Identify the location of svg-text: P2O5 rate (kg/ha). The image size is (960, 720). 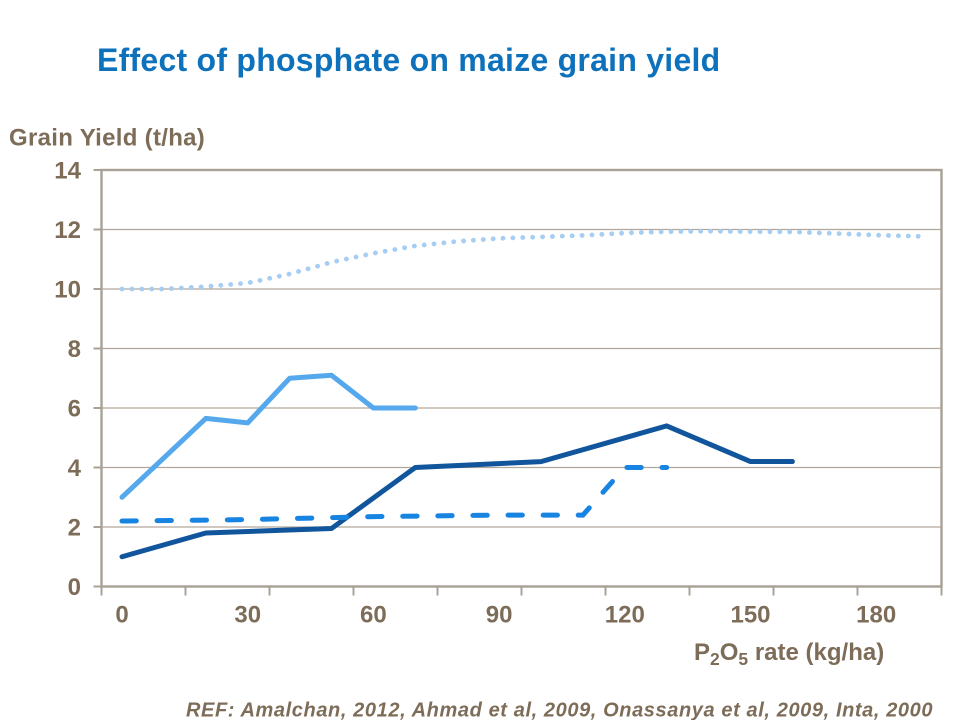
(789, 654).